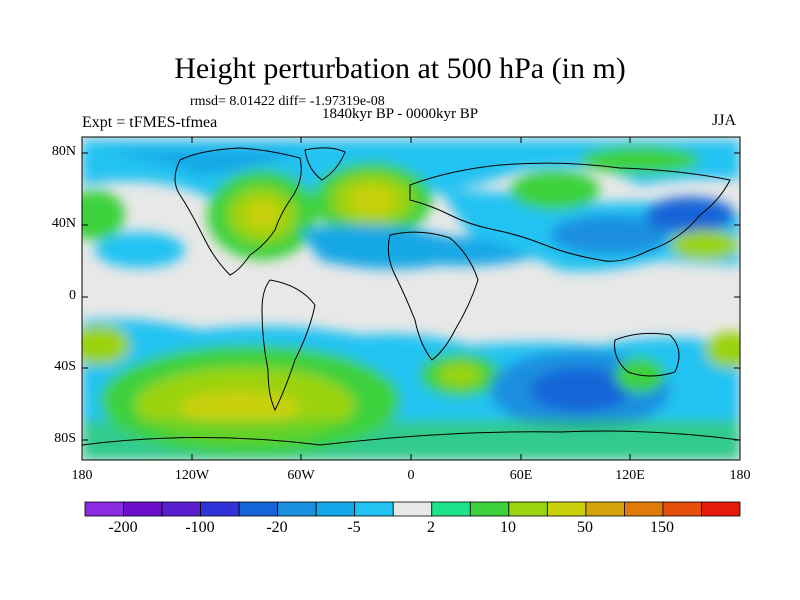 This screenshot has height=600, width=800. What do you see at coordinates (662, 527) in the screenshot?
I see `colorbar-label: 150` at bounding box center [662, 527].